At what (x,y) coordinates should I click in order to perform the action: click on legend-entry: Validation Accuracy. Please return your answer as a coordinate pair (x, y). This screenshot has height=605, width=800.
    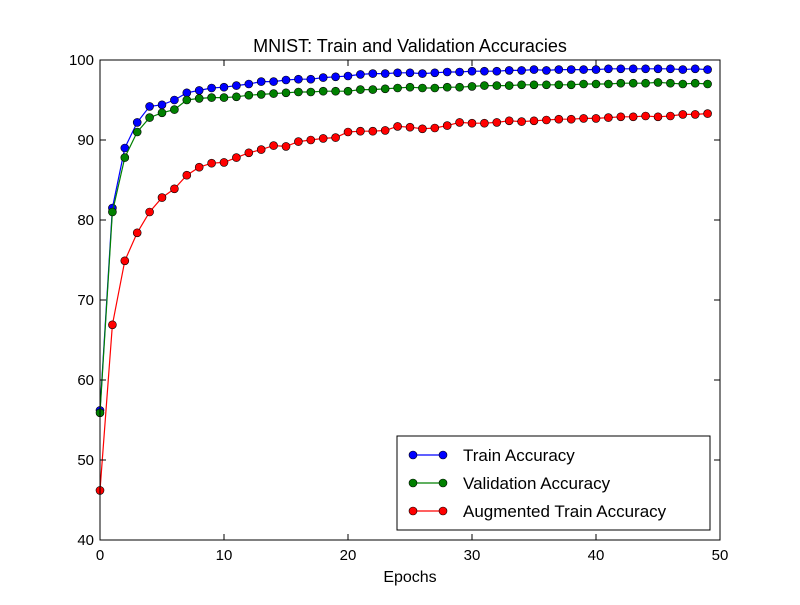
    Looking at the image, I should click on (509, 483).